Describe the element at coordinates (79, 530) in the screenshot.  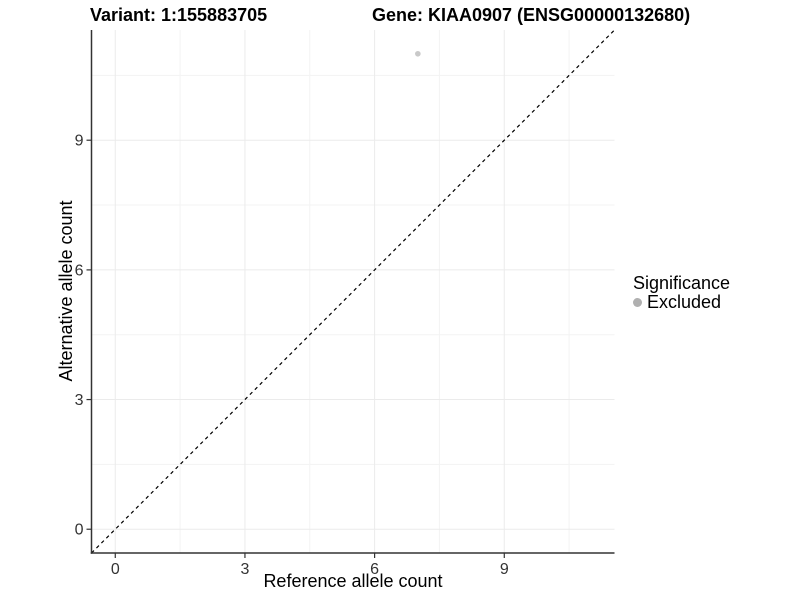
I see `y-tick-label: 0` at that location.